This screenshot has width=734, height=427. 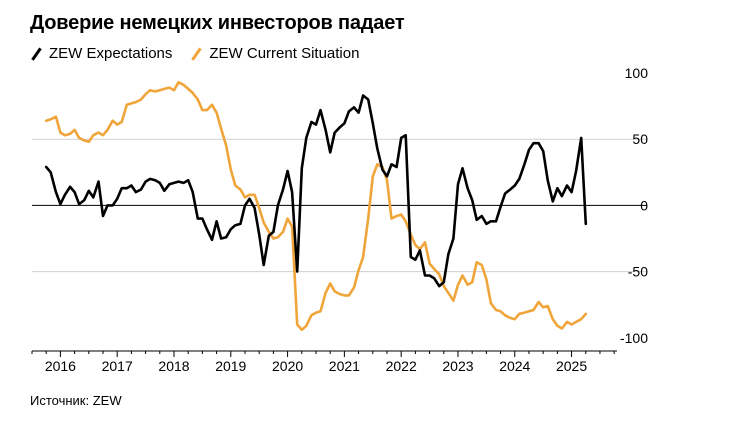 I want to click on x-tick-label: 2016, so click(x=60, y=366).